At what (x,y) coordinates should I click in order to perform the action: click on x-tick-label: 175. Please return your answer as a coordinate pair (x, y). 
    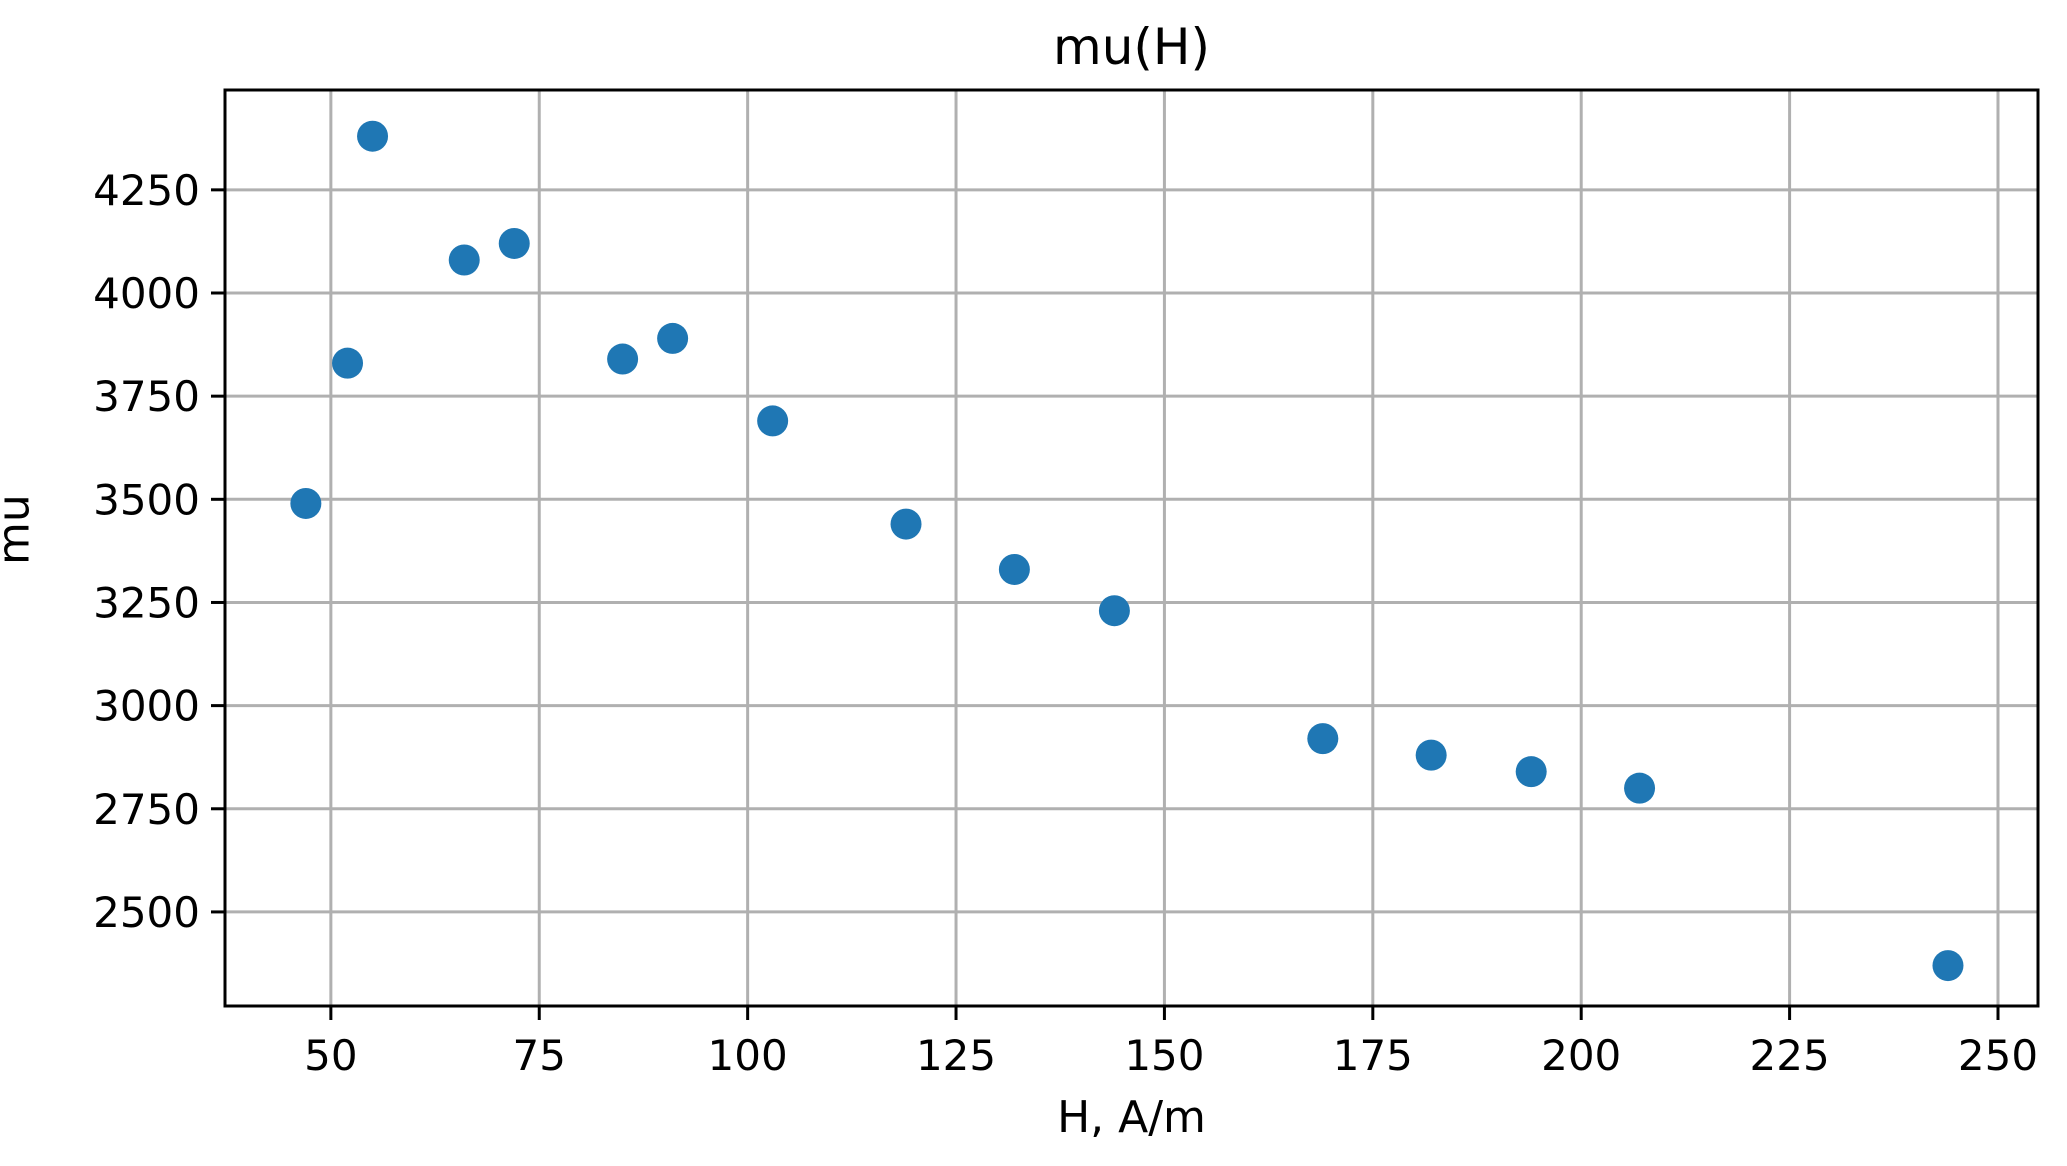
    Looking at the image, I should click on (1373, 1055).